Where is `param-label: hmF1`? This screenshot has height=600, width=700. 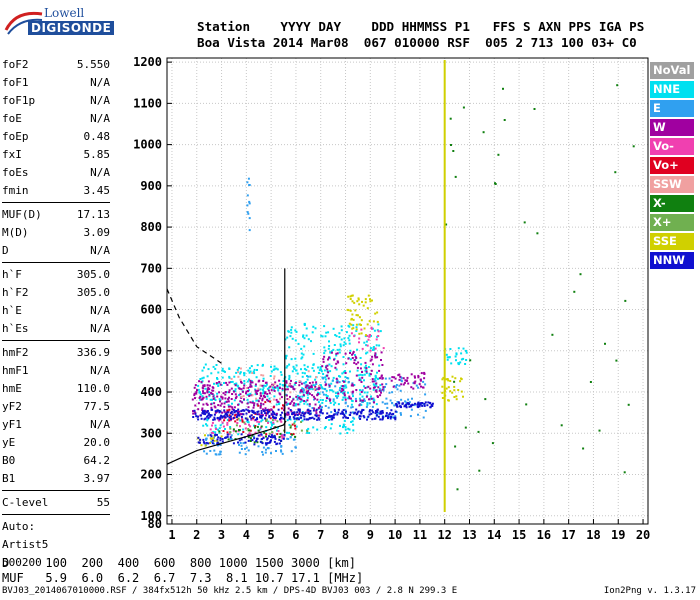 param-label: hmF1 is located at coordinates (15, 370).